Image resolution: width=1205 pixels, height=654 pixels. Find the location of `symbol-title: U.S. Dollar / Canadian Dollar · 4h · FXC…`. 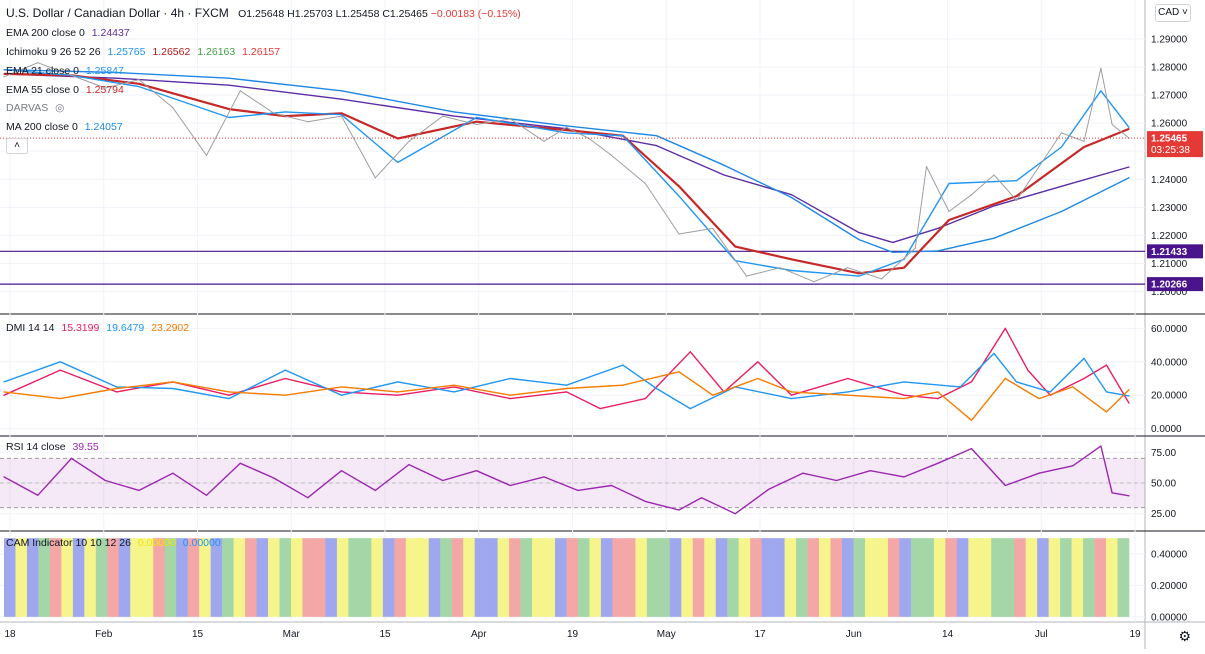

symbol-title: U.S. Dollar / Canadian Dollar · 4h · FXC… is located at coordinates (117, 13).